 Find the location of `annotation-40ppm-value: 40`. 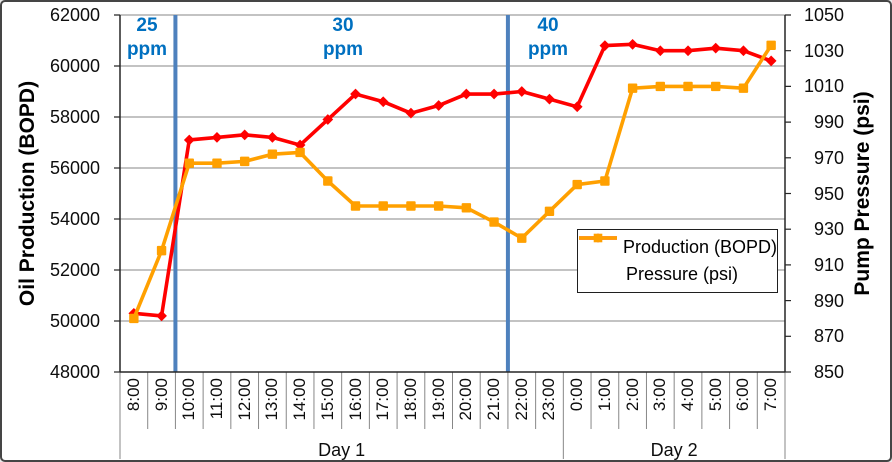

annotation-40ppm-value: 40 is located at coordinates (548, 25).